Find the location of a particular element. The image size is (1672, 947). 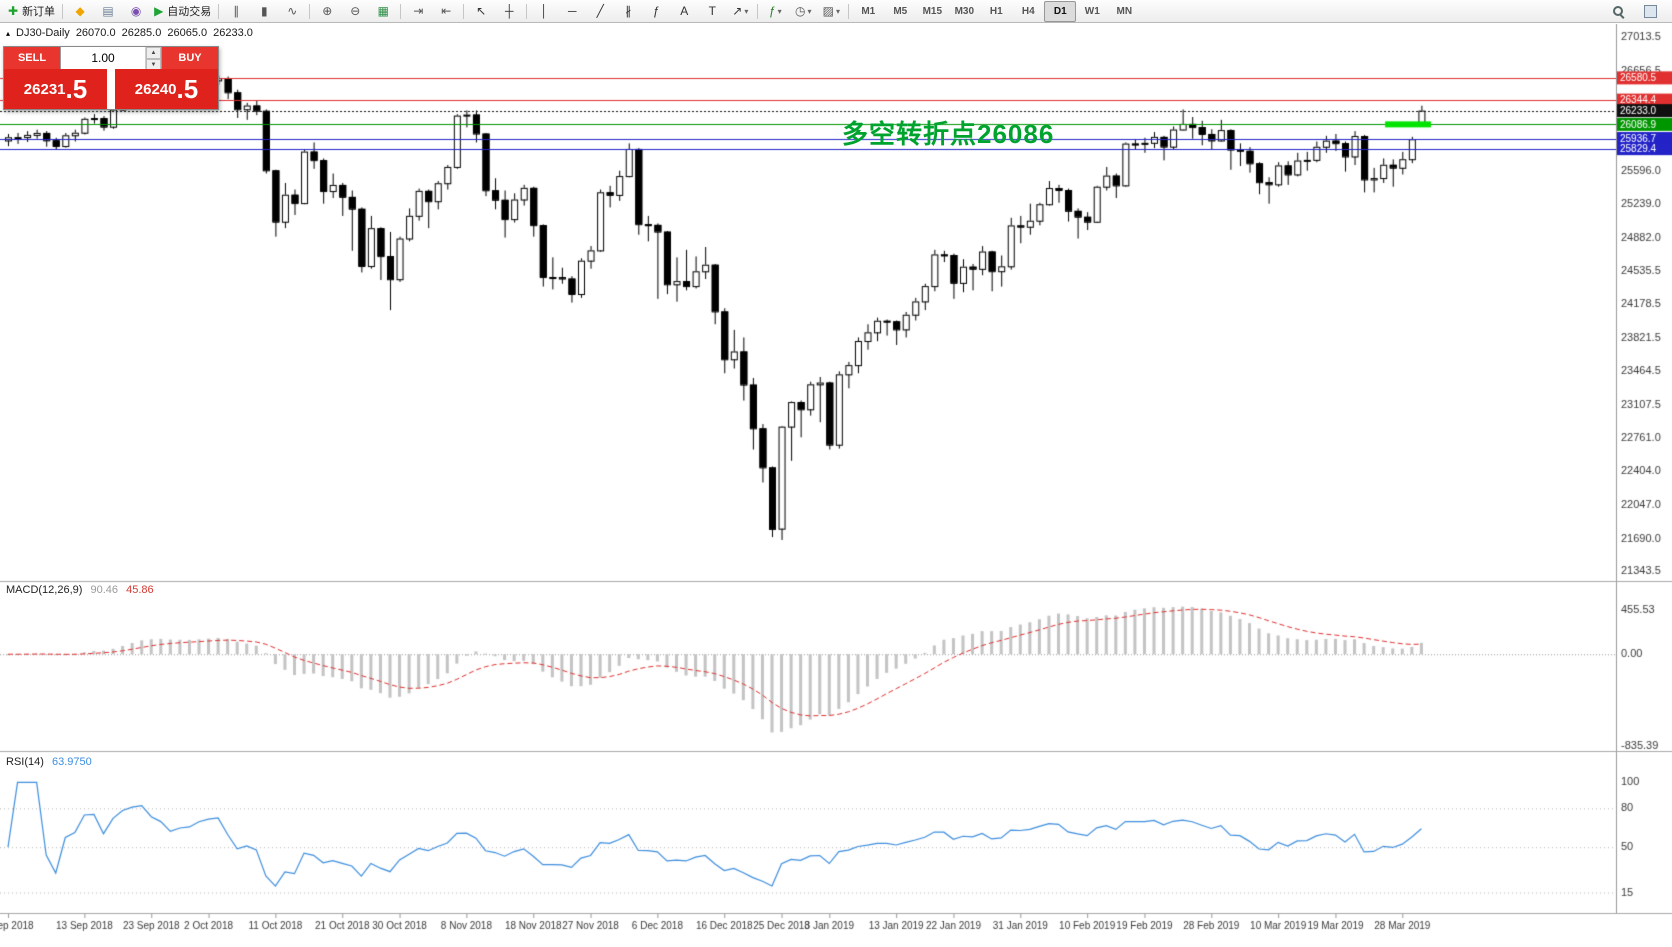

symbol-period-label: DJ30-Daily is located at coordinates (43, 33).